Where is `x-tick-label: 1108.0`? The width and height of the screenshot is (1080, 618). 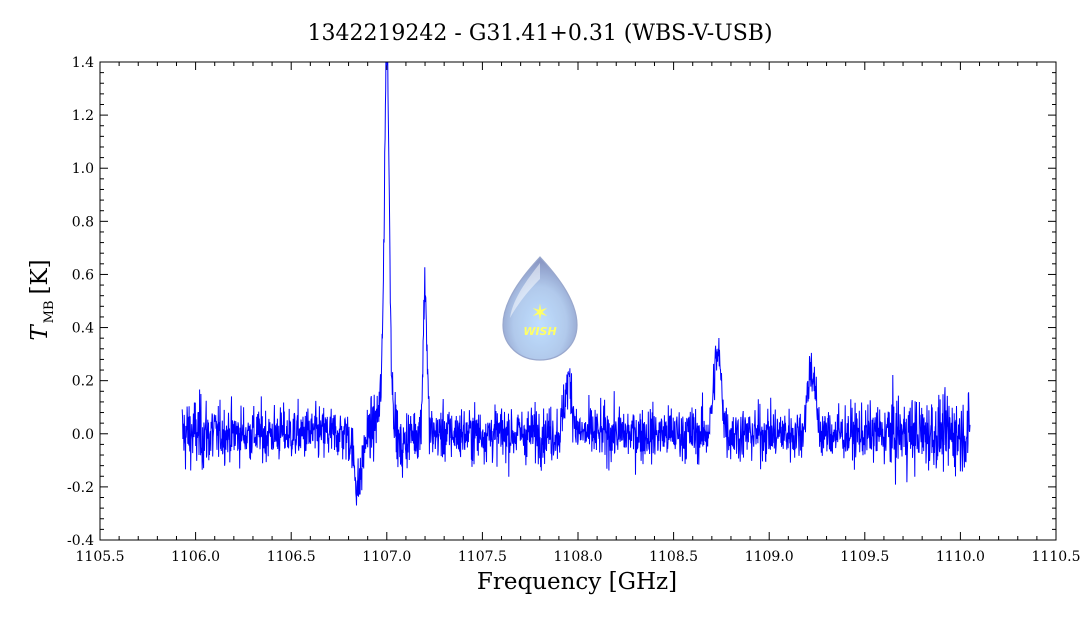
x-tick-label: 1108.0 is located at coordinates (578, 557).